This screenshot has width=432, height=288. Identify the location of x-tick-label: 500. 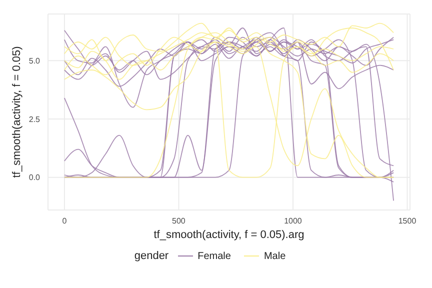
(179, 221).